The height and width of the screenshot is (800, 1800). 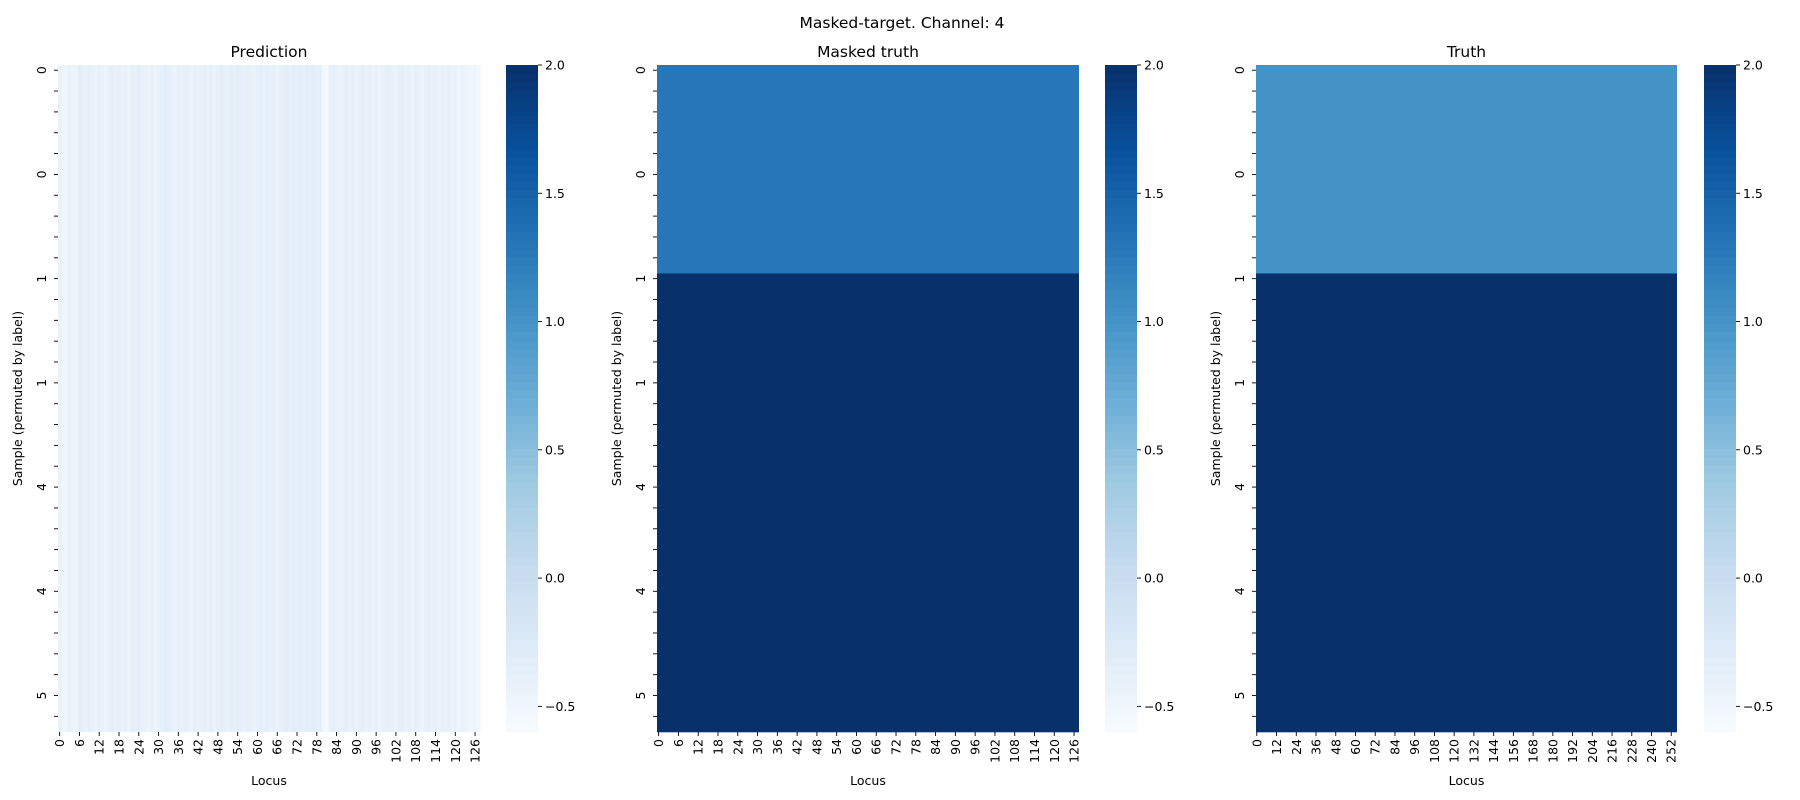 I want to click on x-tick-label: 204, so click(x=1592, y=751).